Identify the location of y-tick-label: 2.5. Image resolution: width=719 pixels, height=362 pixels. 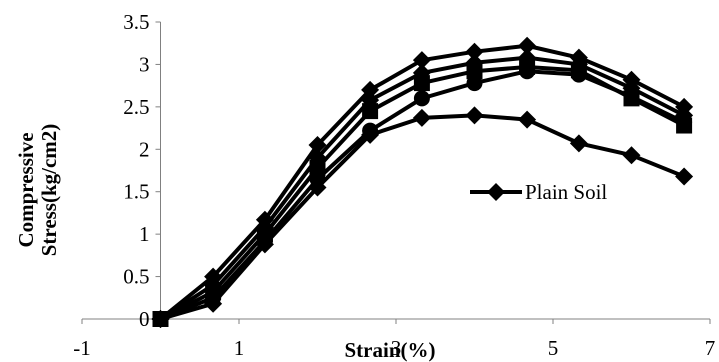
(136, 107).